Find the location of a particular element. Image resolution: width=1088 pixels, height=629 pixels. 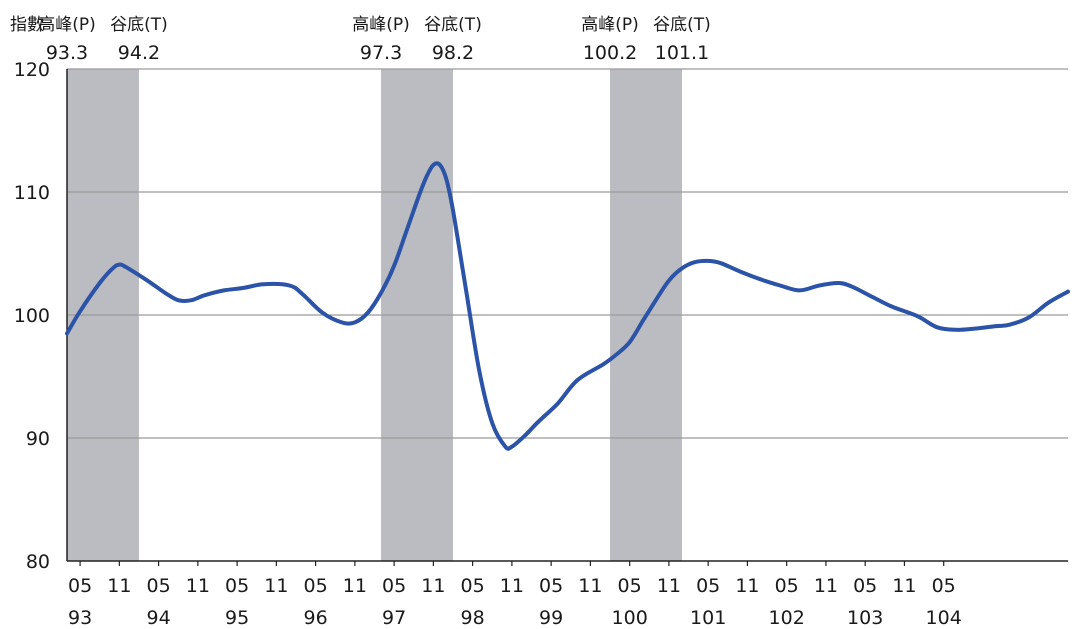

x-year-label-101: 101 is located at coordinates (708, 618).